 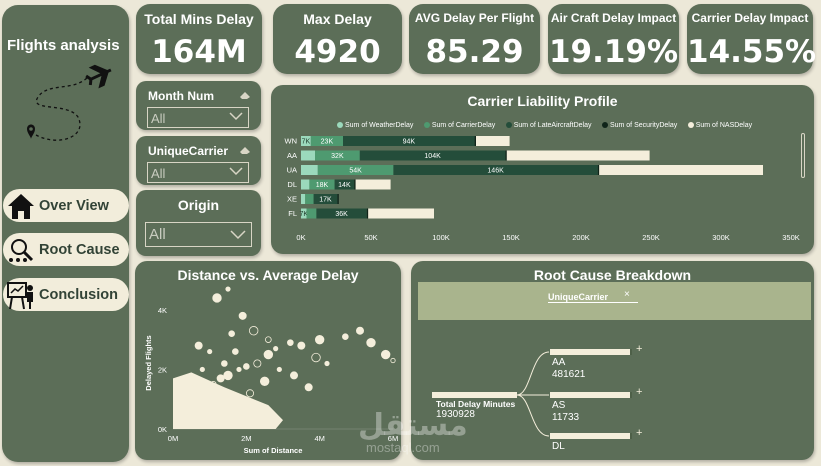 What do you see at coordinates (66, 294) in the screenshot?
I see `nav-conclusion-button: Conclusion` at bounding box center [66, 294].